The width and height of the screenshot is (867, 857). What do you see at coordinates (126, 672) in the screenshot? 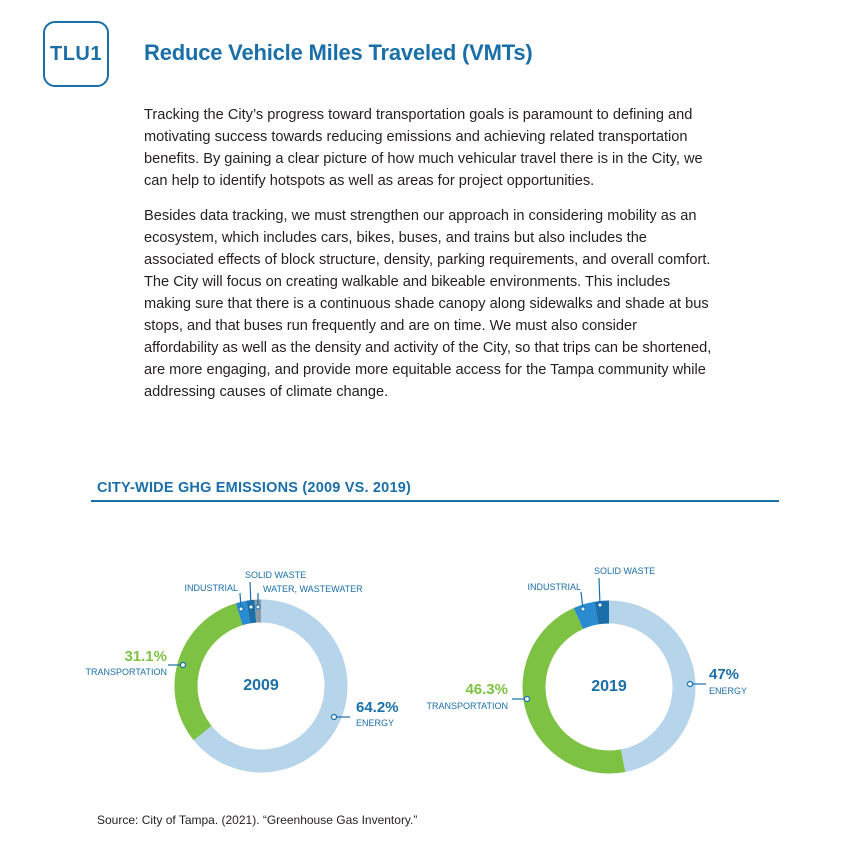
I see `donut-2009-transportation-label: TRANSPORTATION` at bounding box center [126, 672].